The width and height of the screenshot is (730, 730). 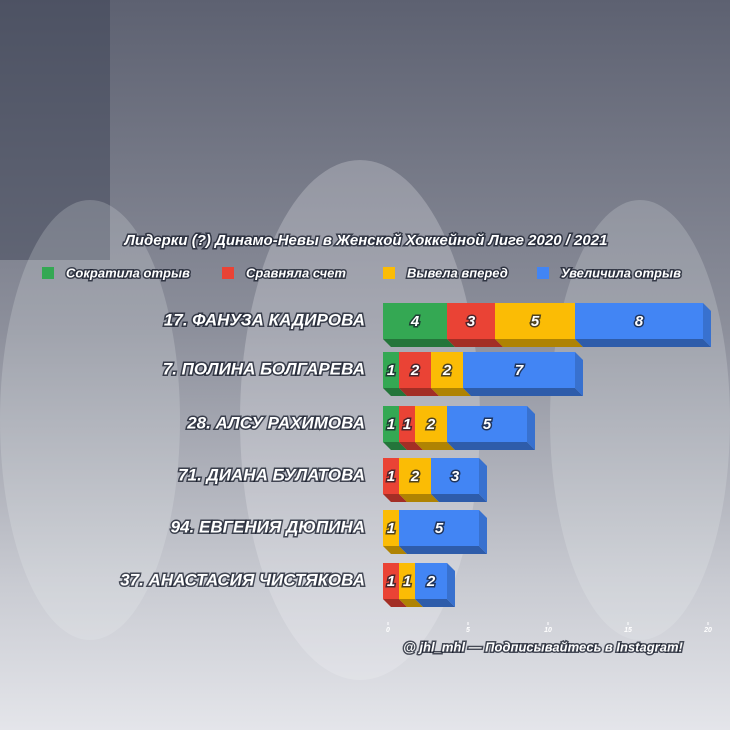 I want to click on x-tick-label: 10, so click(x=548, y=630).